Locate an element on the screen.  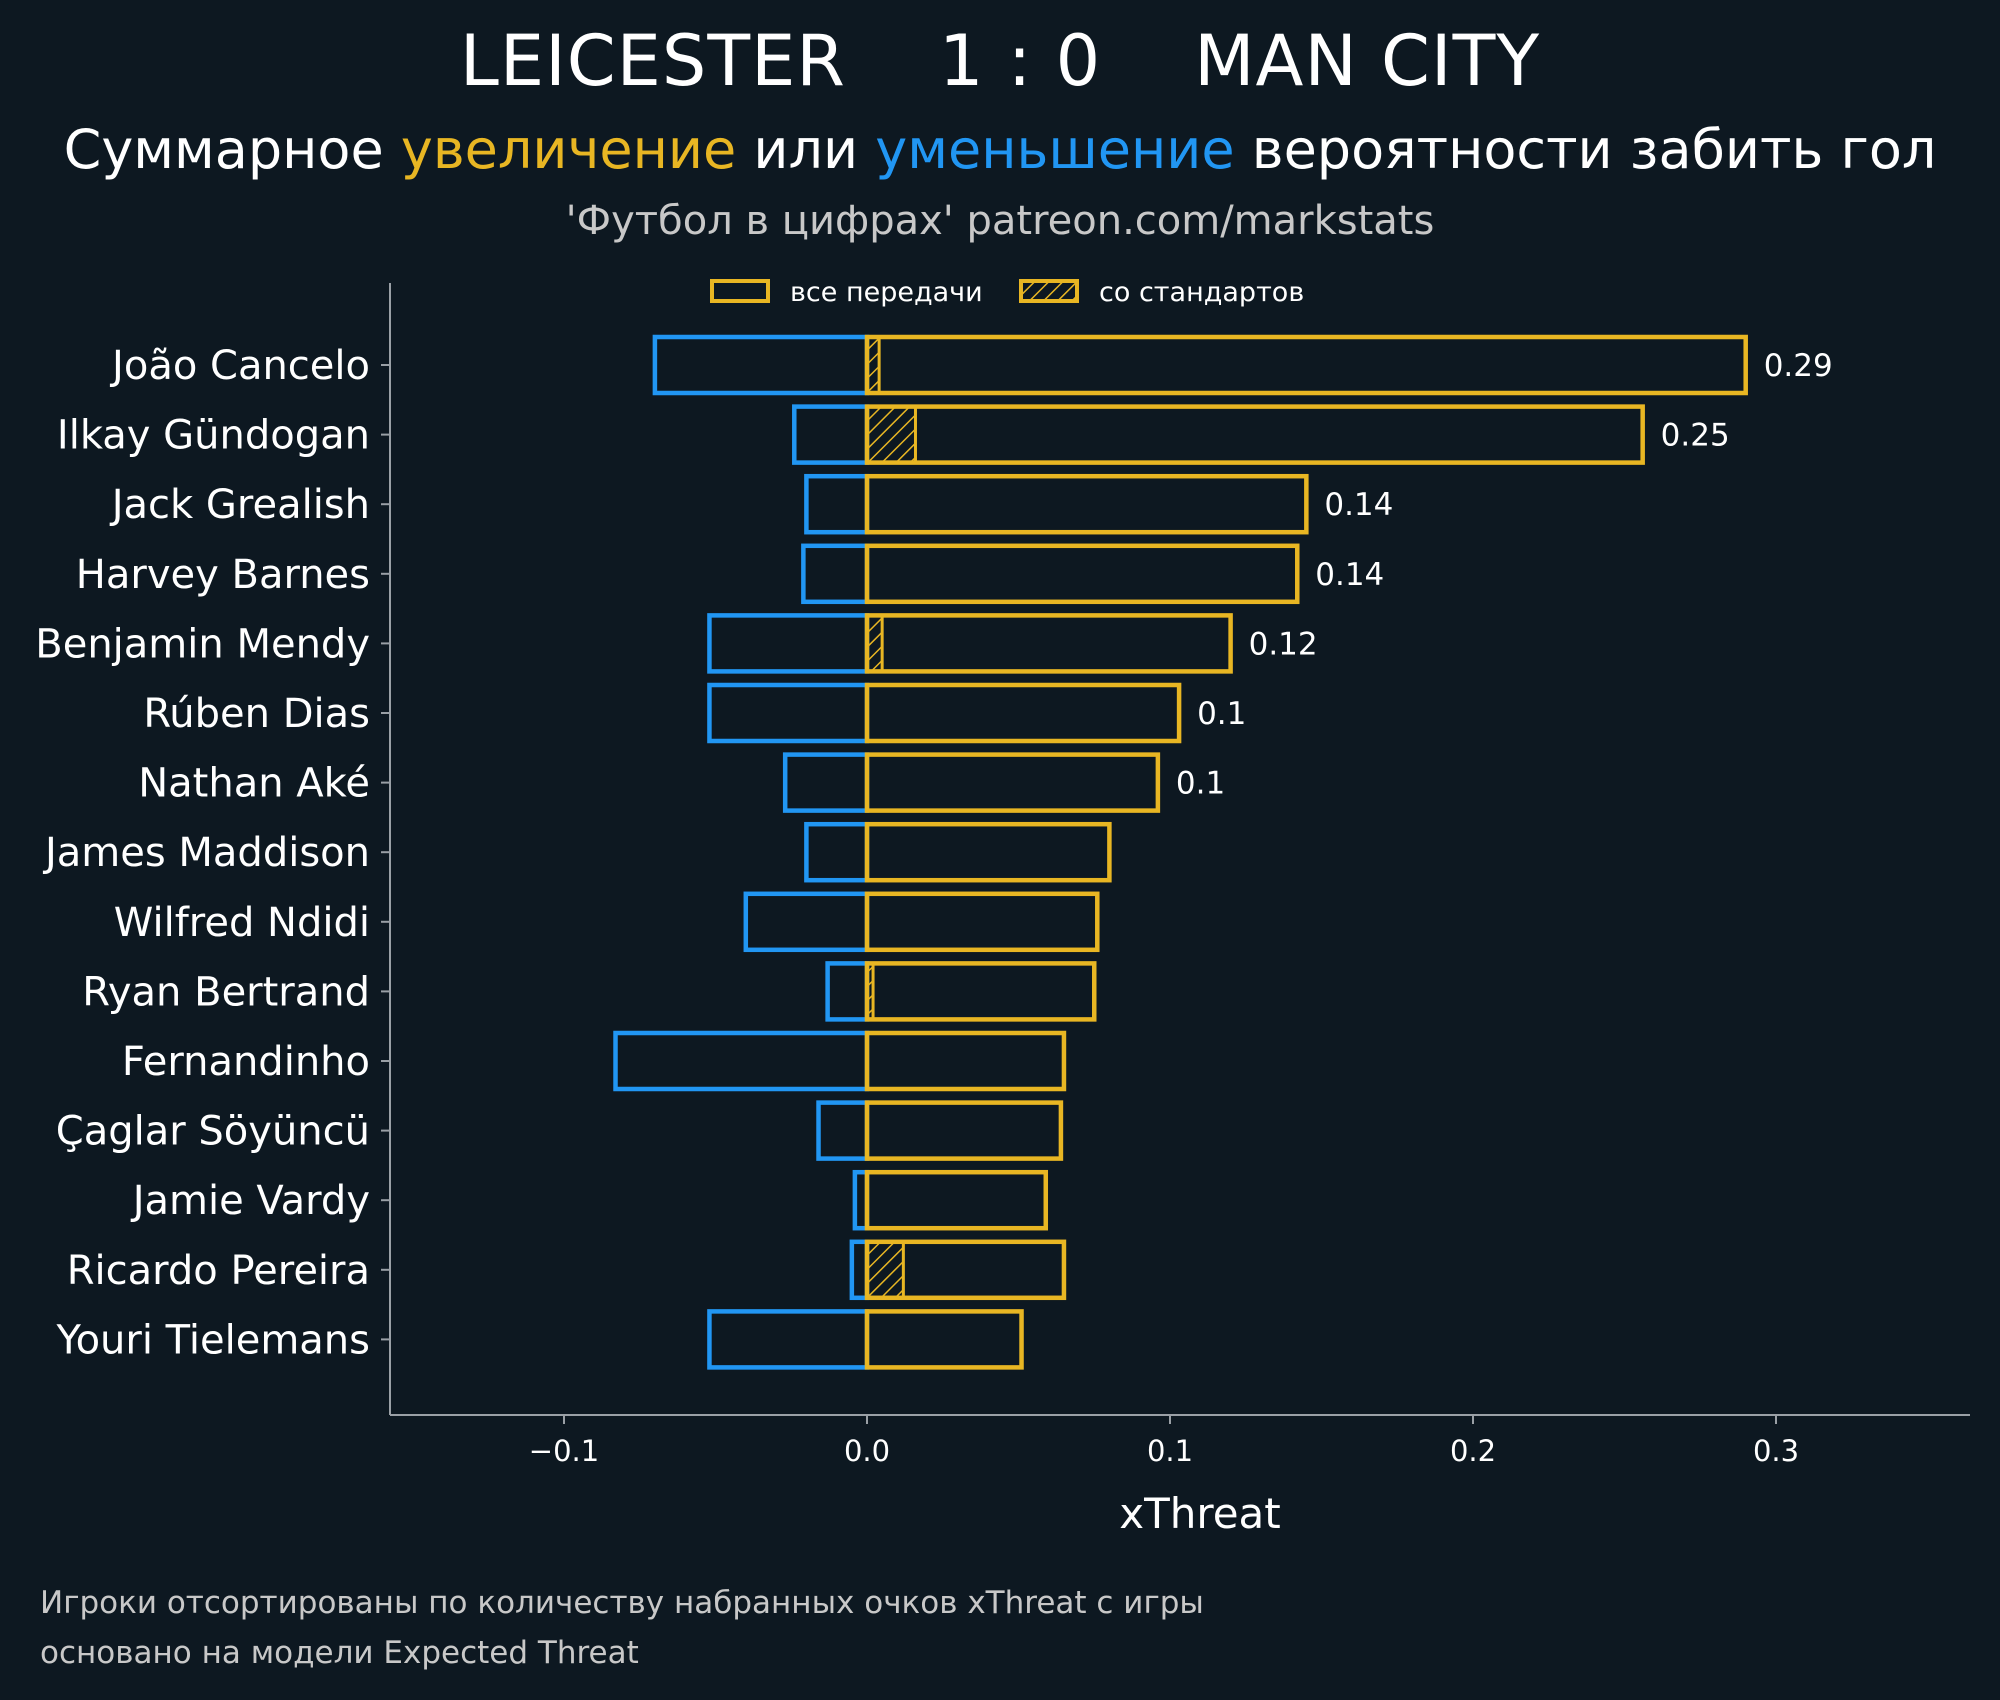
match-score: 1 : 0 is located at coordinates (1020, 61).